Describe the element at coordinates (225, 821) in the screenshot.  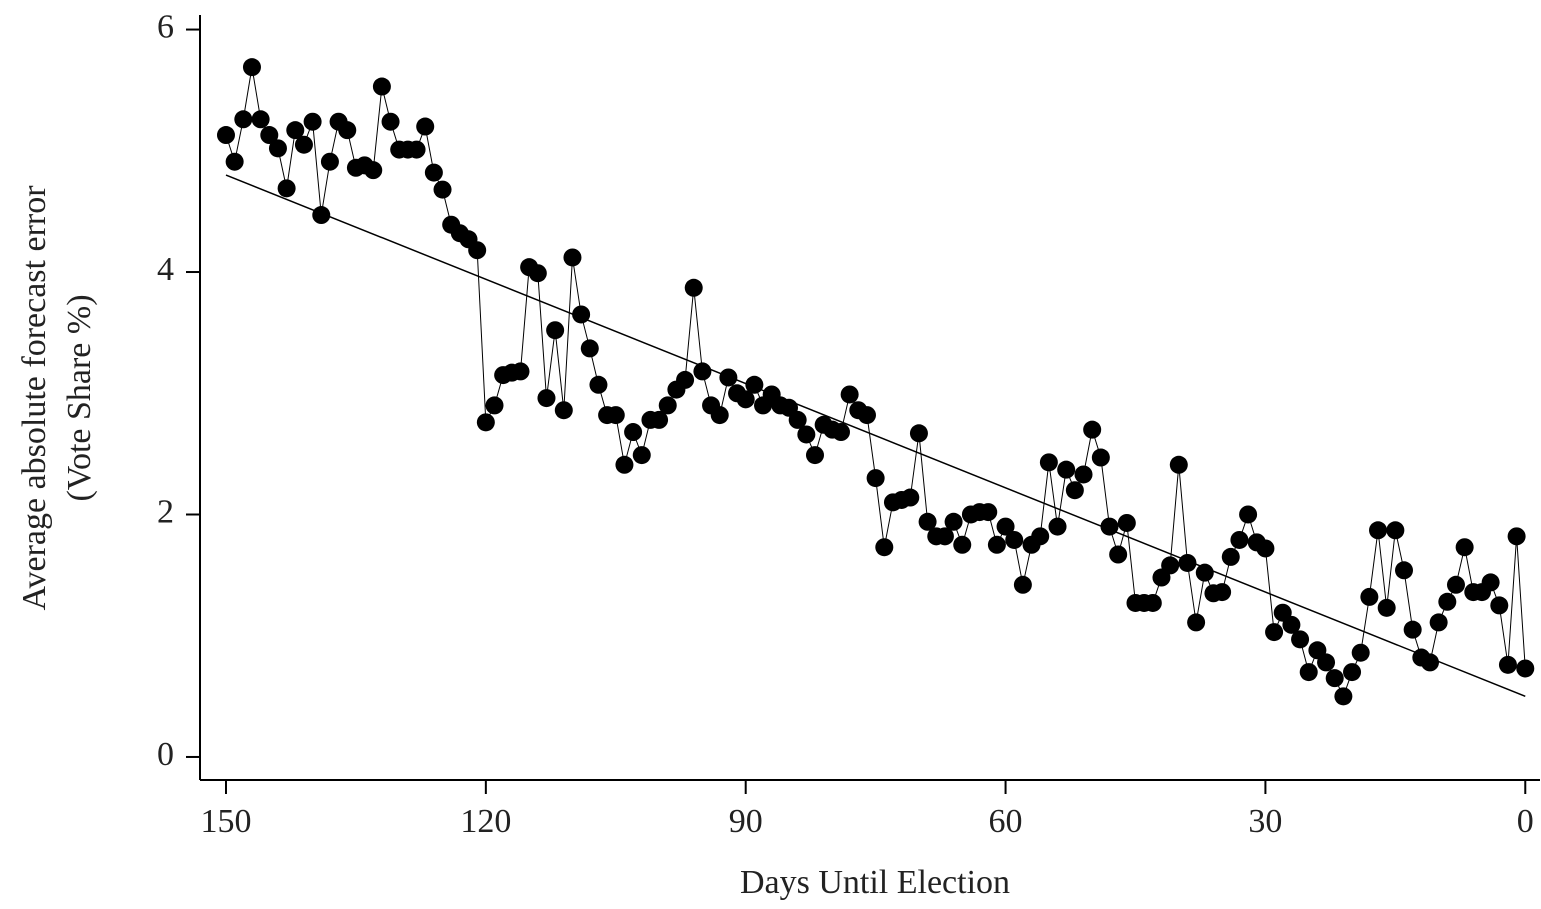
I see `x-tick-label: 150` at that location.